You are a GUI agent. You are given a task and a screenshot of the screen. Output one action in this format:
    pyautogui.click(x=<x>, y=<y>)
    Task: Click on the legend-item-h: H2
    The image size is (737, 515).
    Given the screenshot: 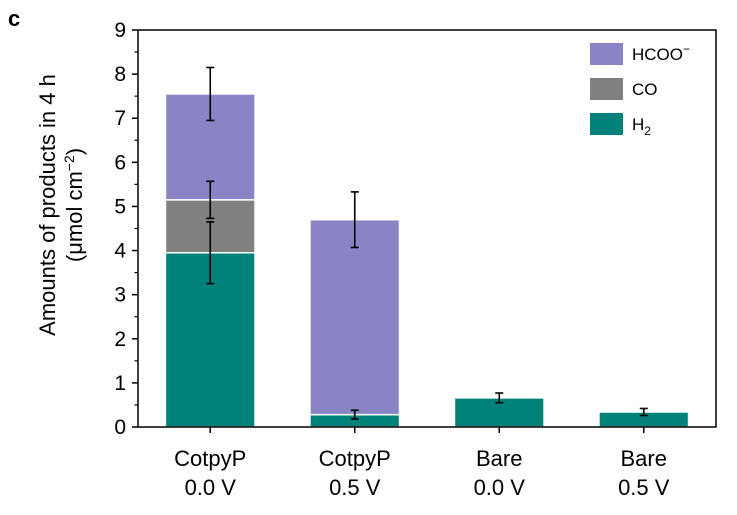 What is the action you would take?
    pyautogui.click(x=620, y=125)
    